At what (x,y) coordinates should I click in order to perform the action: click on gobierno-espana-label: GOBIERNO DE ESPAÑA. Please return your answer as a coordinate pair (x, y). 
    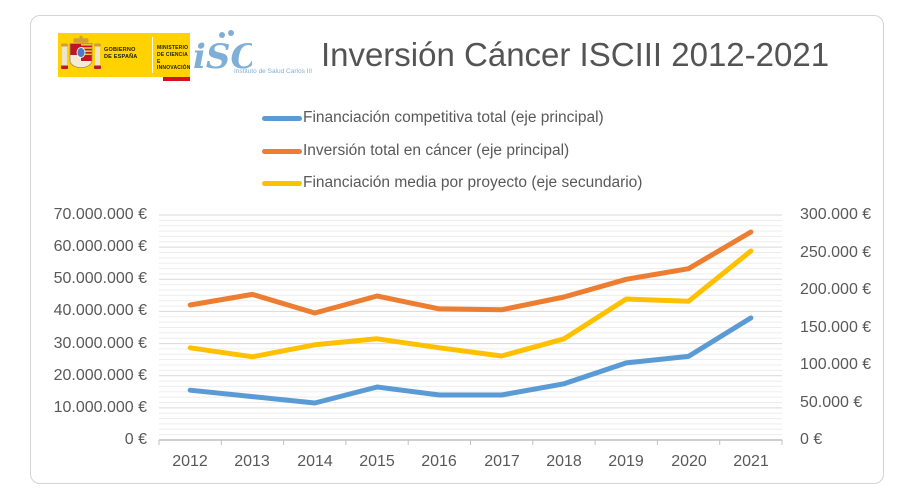
    Looking at the image, I should click on (121, 53).